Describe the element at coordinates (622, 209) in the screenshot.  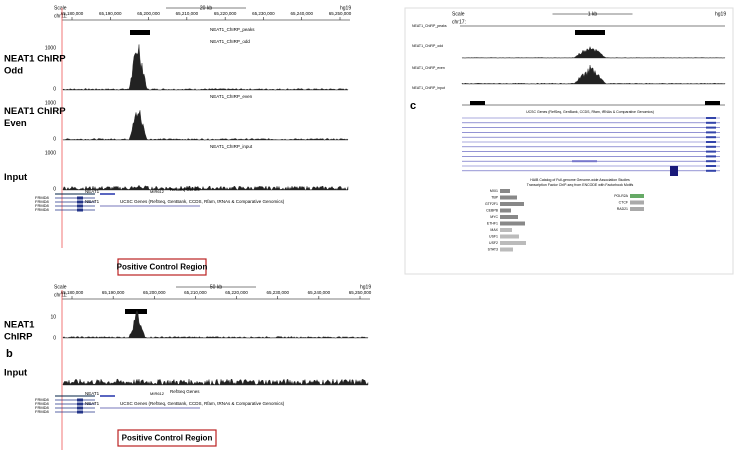
I see `factor-name: RAD21` at that location.